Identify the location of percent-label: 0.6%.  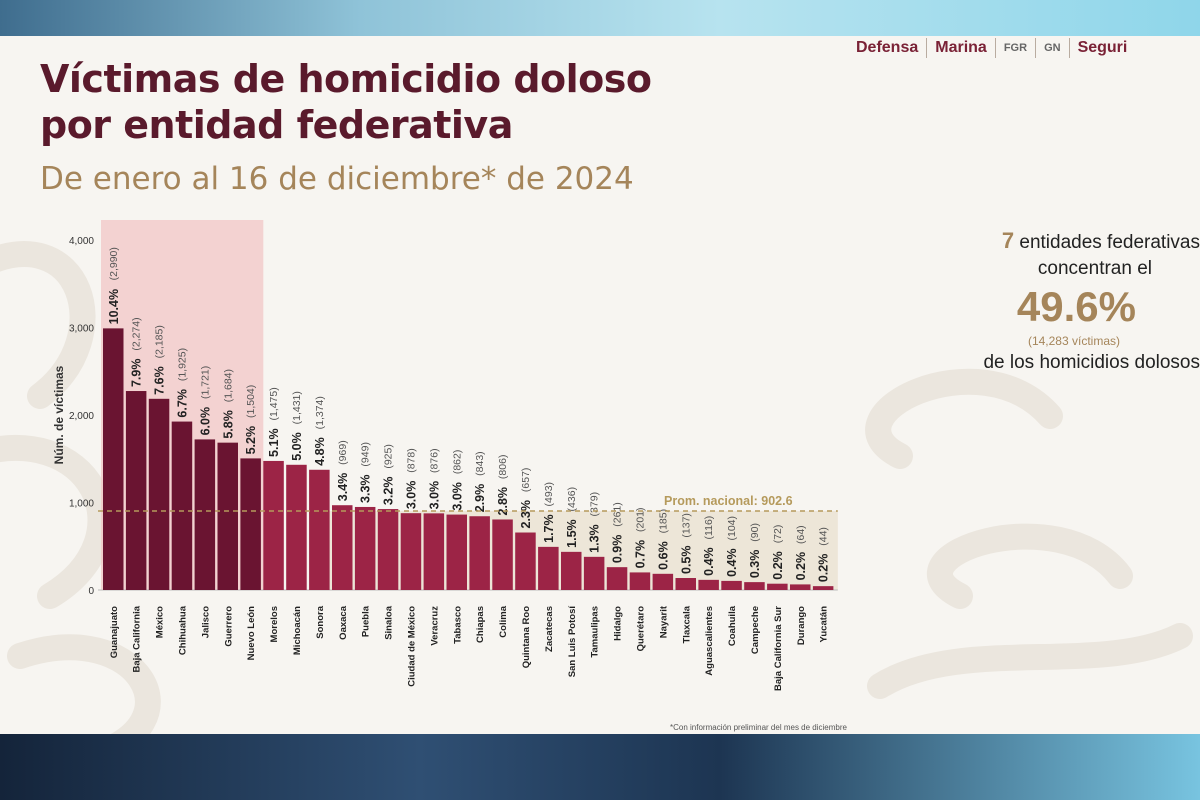
(663, 555).